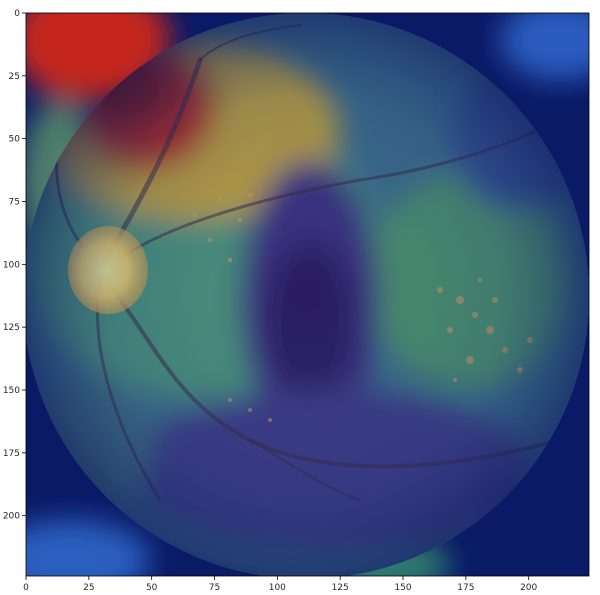 The image size is (600, 595). What do you see at coordinates (88, 588) in the screenshot?
I see `x-tick-label: 25` at bounding box center [88, 588].